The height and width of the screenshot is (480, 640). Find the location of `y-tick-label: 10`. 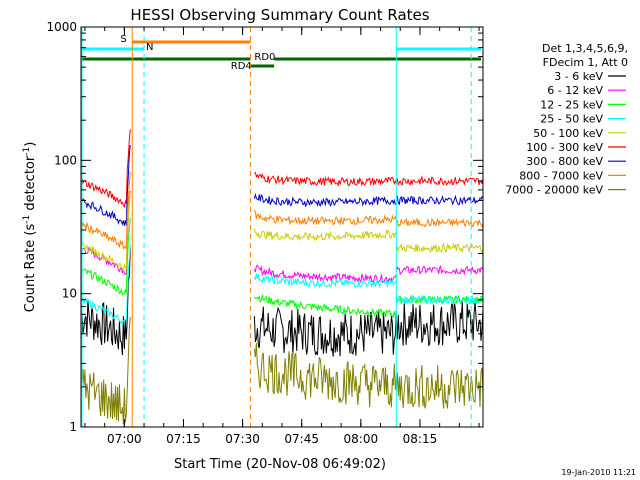

y-tick-label: 10 is located at coordinates (69, 294).